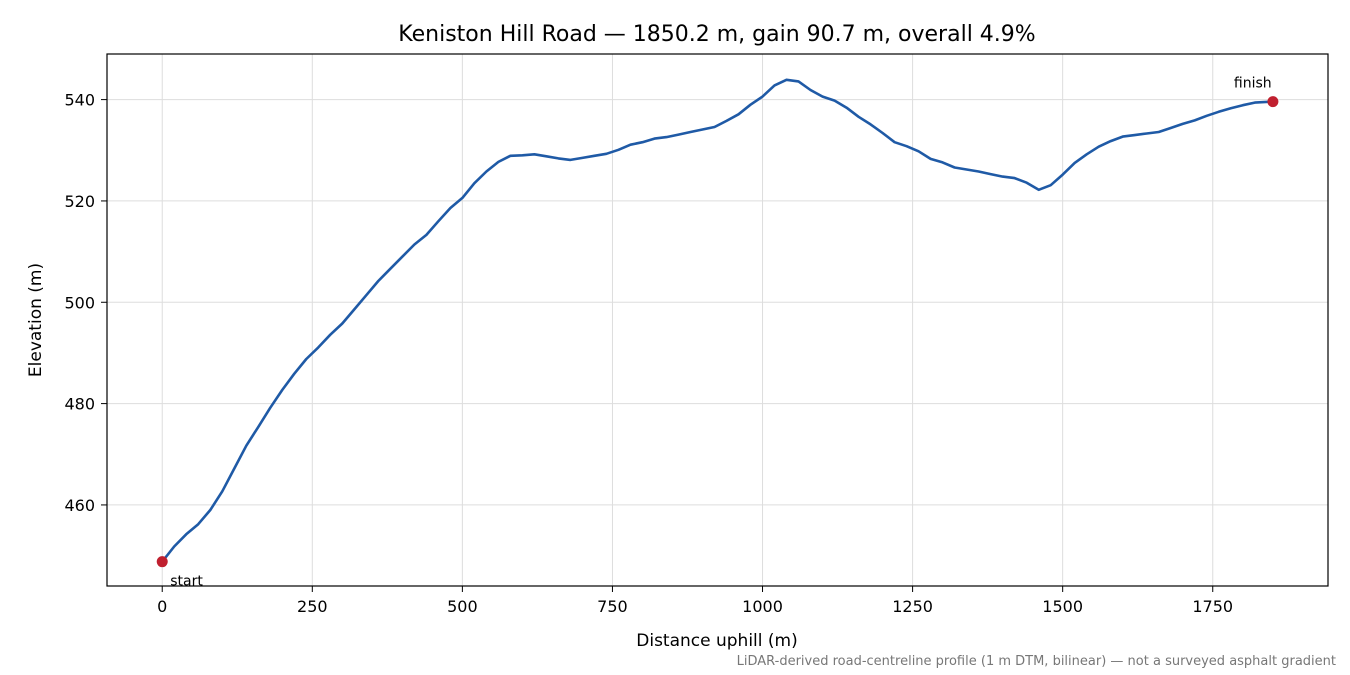  I want to click on x-tick-label: 500, so click(462, 606).